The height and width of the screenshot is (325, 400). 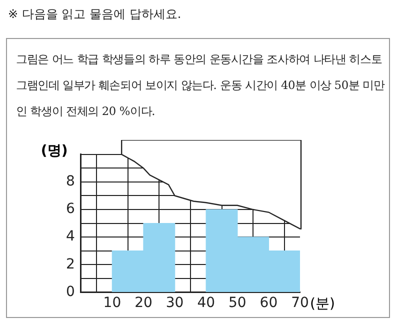 I want to click on x-tick-label: 40, so click(x=206, y=303).